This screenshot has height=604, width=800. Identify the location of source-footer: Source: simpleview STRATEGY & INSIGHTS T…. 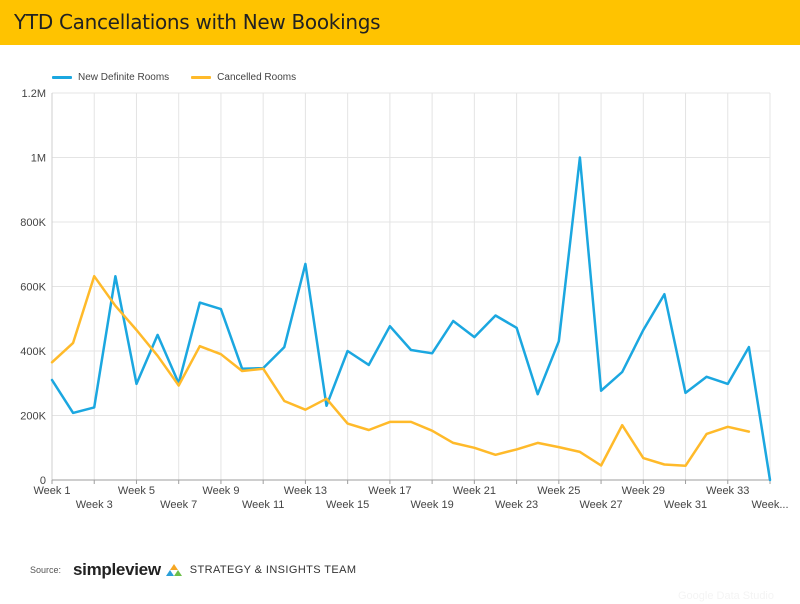
(193, 570).